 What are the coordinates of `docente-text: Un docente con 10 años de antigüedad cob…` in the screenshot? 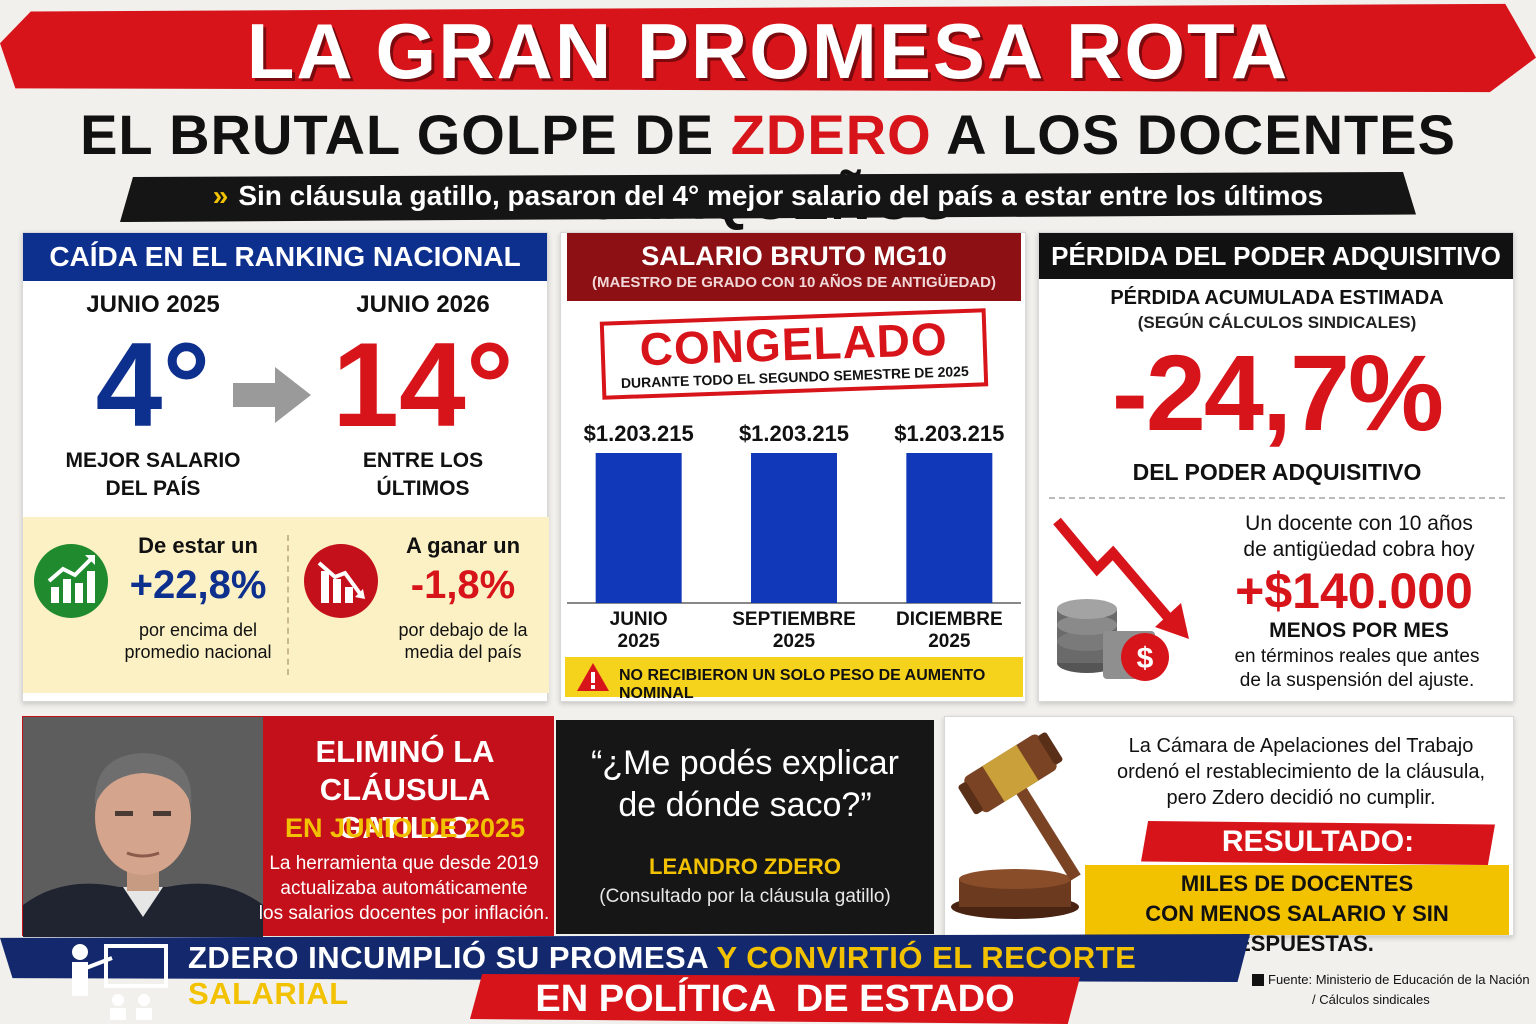 It's located at (1359, 537).